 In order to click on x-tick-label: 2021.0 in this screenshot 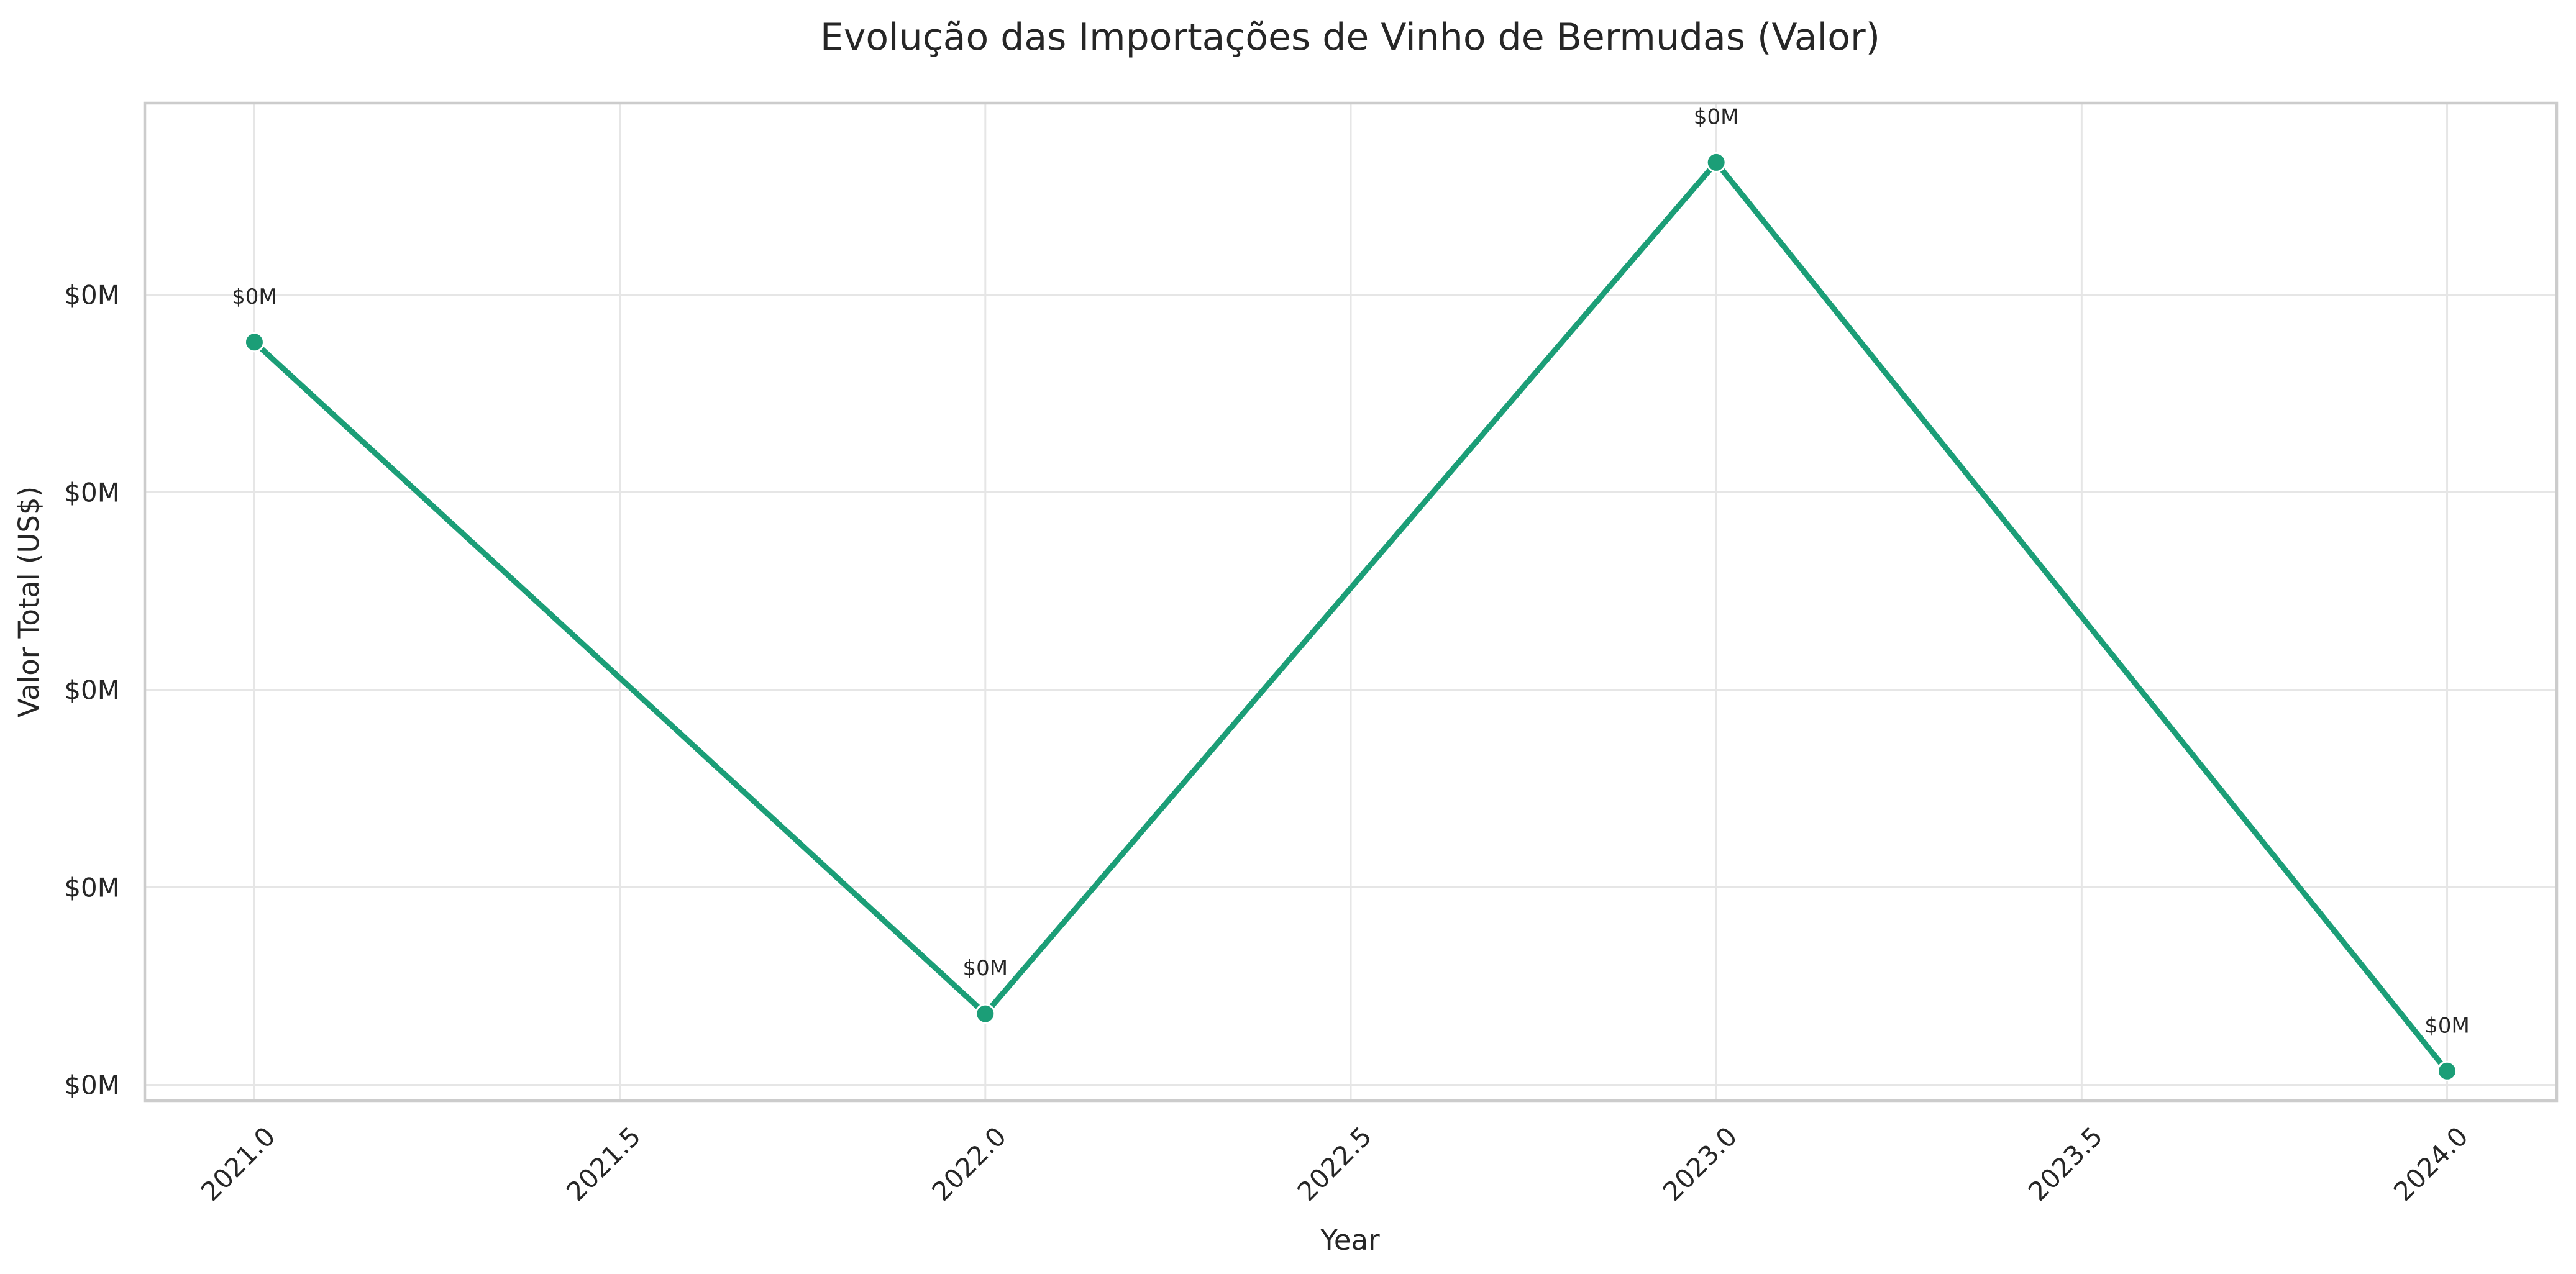, I will do `click(238, 1164)`.